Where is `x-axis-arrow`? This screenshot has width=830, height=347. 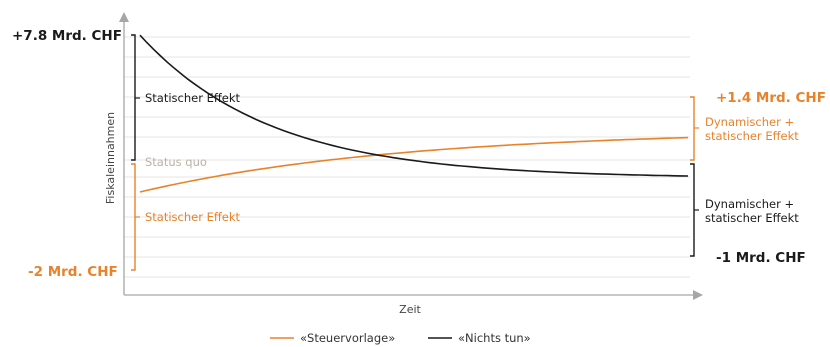 x-axis-arrow is located at coordinates (698, 295).